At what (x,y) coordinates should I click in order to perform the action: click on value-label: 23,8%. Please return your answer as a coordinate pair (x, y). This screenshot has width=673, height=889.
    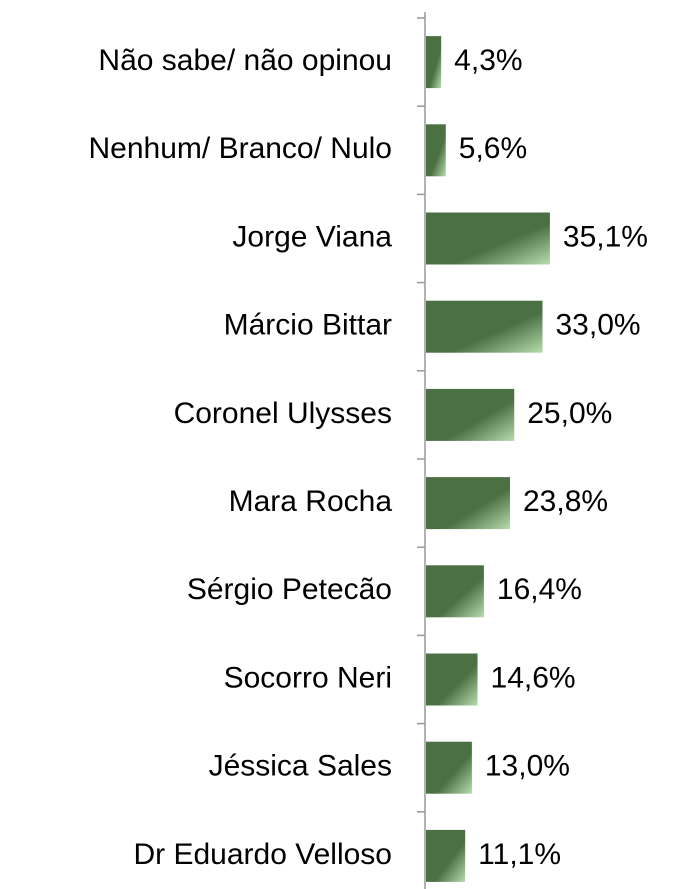
    Looking at the image, I should click on (565, 501).